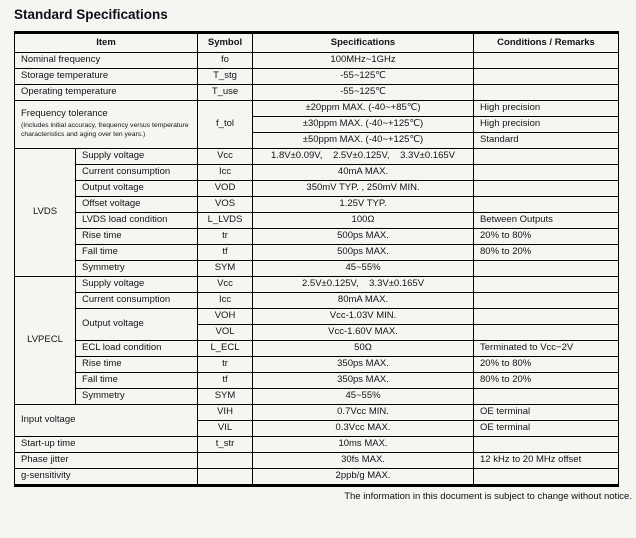 Image resolution: width=636 pixels, height=538 pixels. What do you see at coordinates (225, 284) in the screenshot?
I see `symbol-cell: Vcc` at bounding box center [225, 284].